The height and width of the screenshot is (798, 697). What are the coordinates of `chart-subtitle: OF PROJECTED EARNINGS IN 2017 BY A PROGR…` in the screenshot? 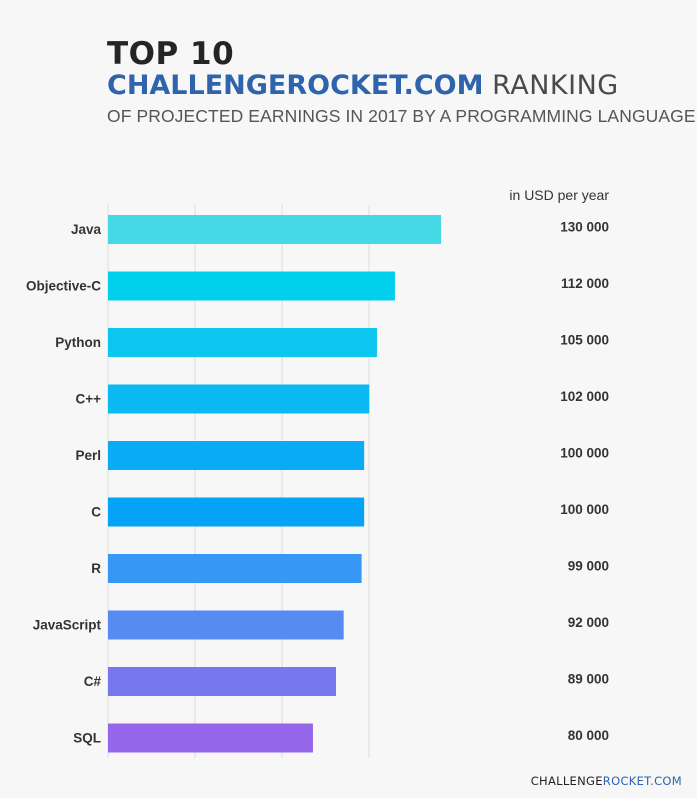 It's located at (401, 116).